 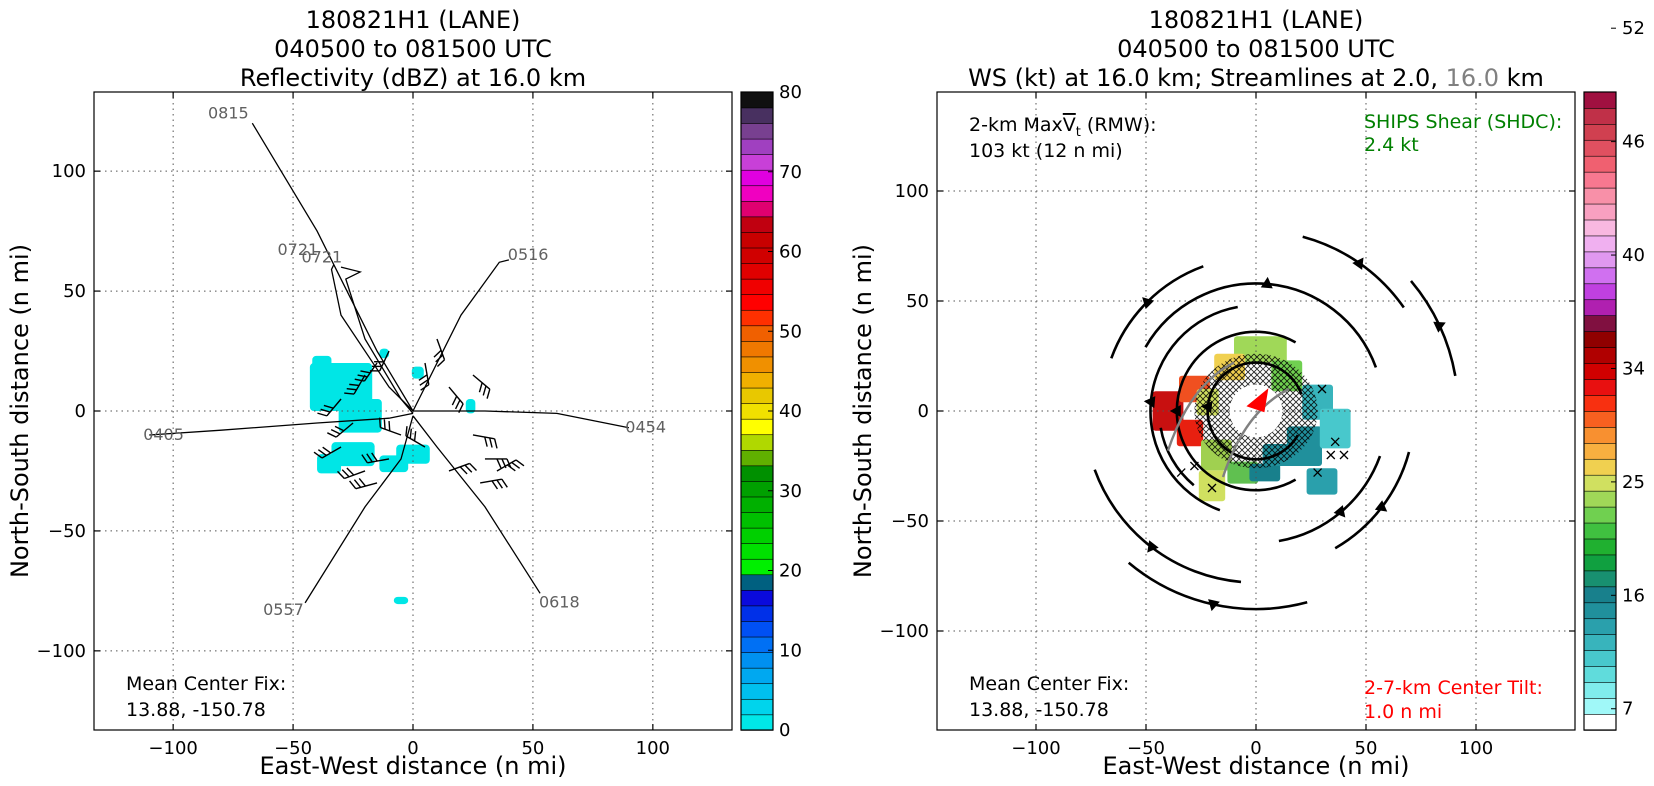 What do you see at coordinates (790, 172) in the screenshot?
I see `left-cbar-tick-label: 70` at bounding box center [790, 172].